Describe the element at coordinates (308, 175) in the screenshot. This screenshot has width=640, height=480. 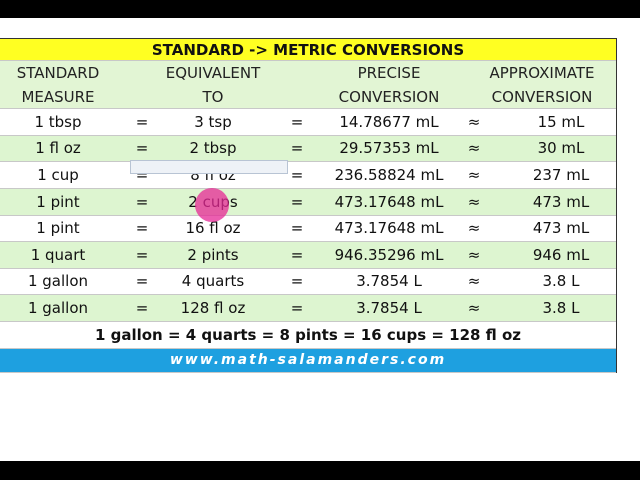
I see `data-row: 1 cup = 8 fl oz = 236.58824 mL ≈237 mL` at that location.